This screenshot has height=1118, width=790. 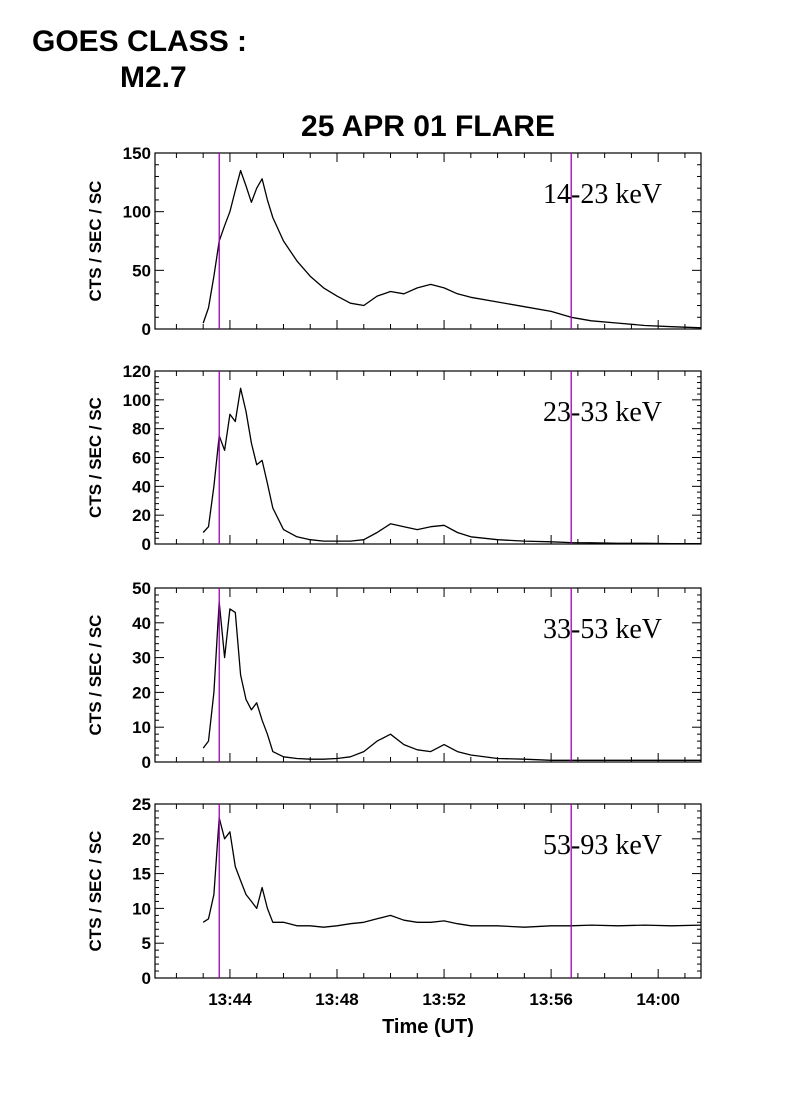 What do you see at coordinates (95, 457) in the screenshot?
I see `panel-2-y-axis-label: CTS / SEC / SC` at bounding box center [95, 457].